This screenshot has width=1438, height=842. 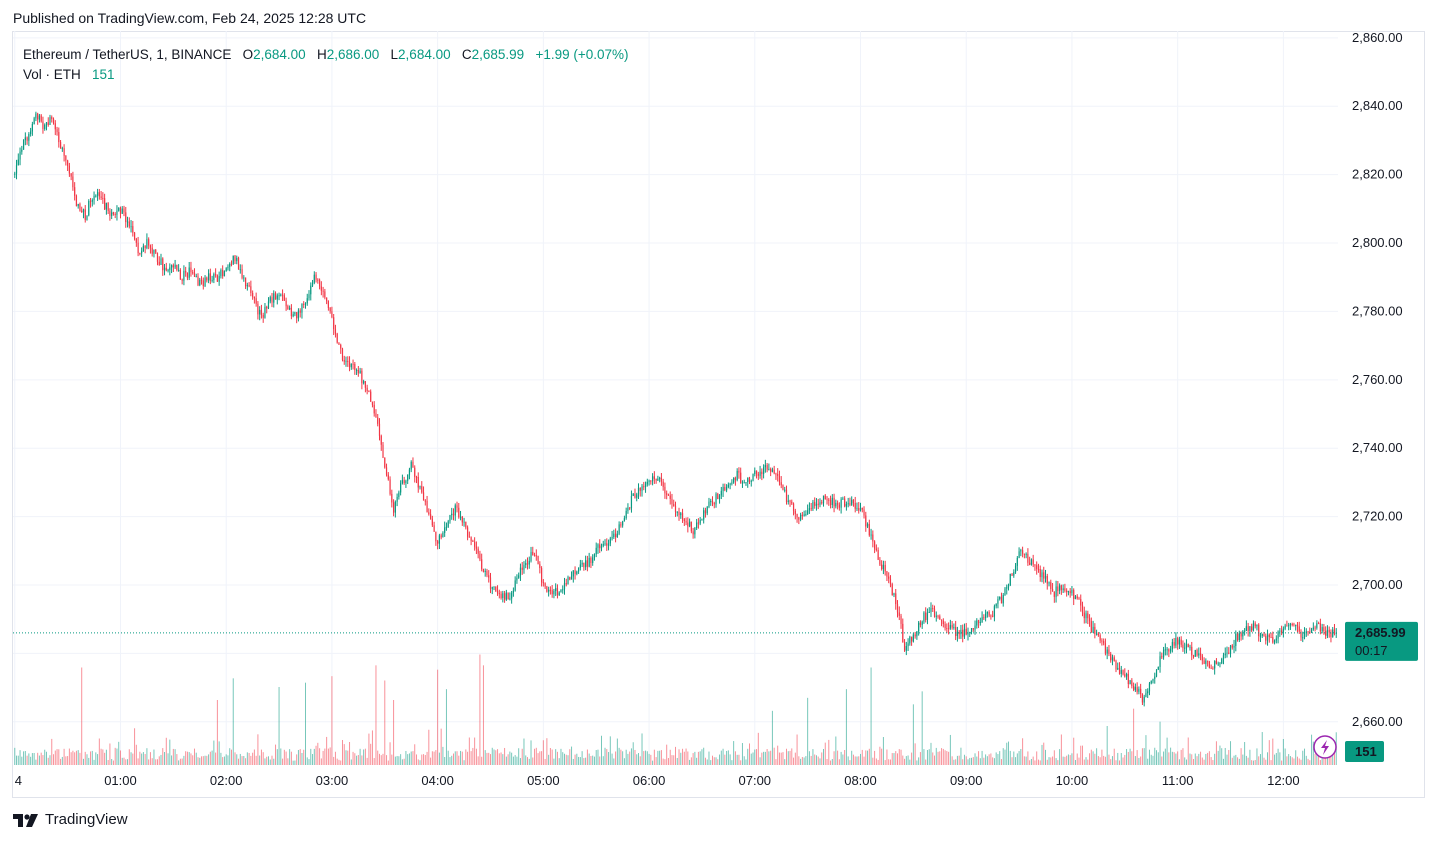 What do you see at coordinates (1377, 379) in the screenshot?
I see `y-tick-label: 2,760.00` at bounding box center [1377, 379].